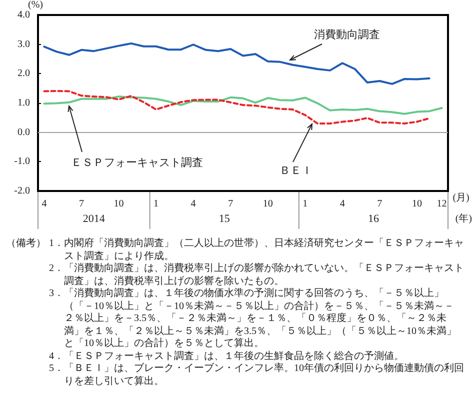  What do you see at coordinates (374, 219) in the screenshot?
I see `text: 16` at bounding box center [374, 219].